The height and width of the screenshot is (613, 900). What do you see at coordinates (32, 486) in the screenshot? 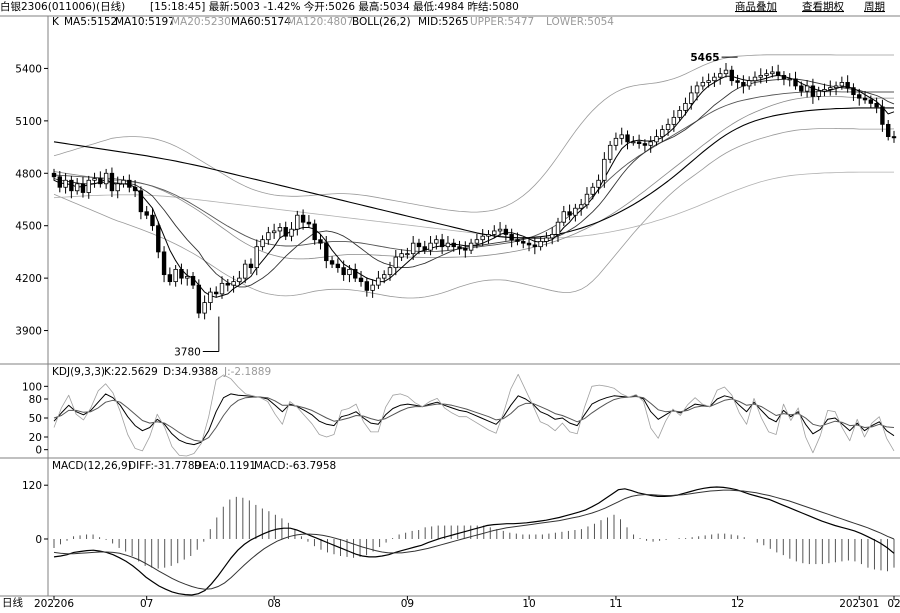
I see `macd-ytick-label: 120` at bounding box center [32, 486].